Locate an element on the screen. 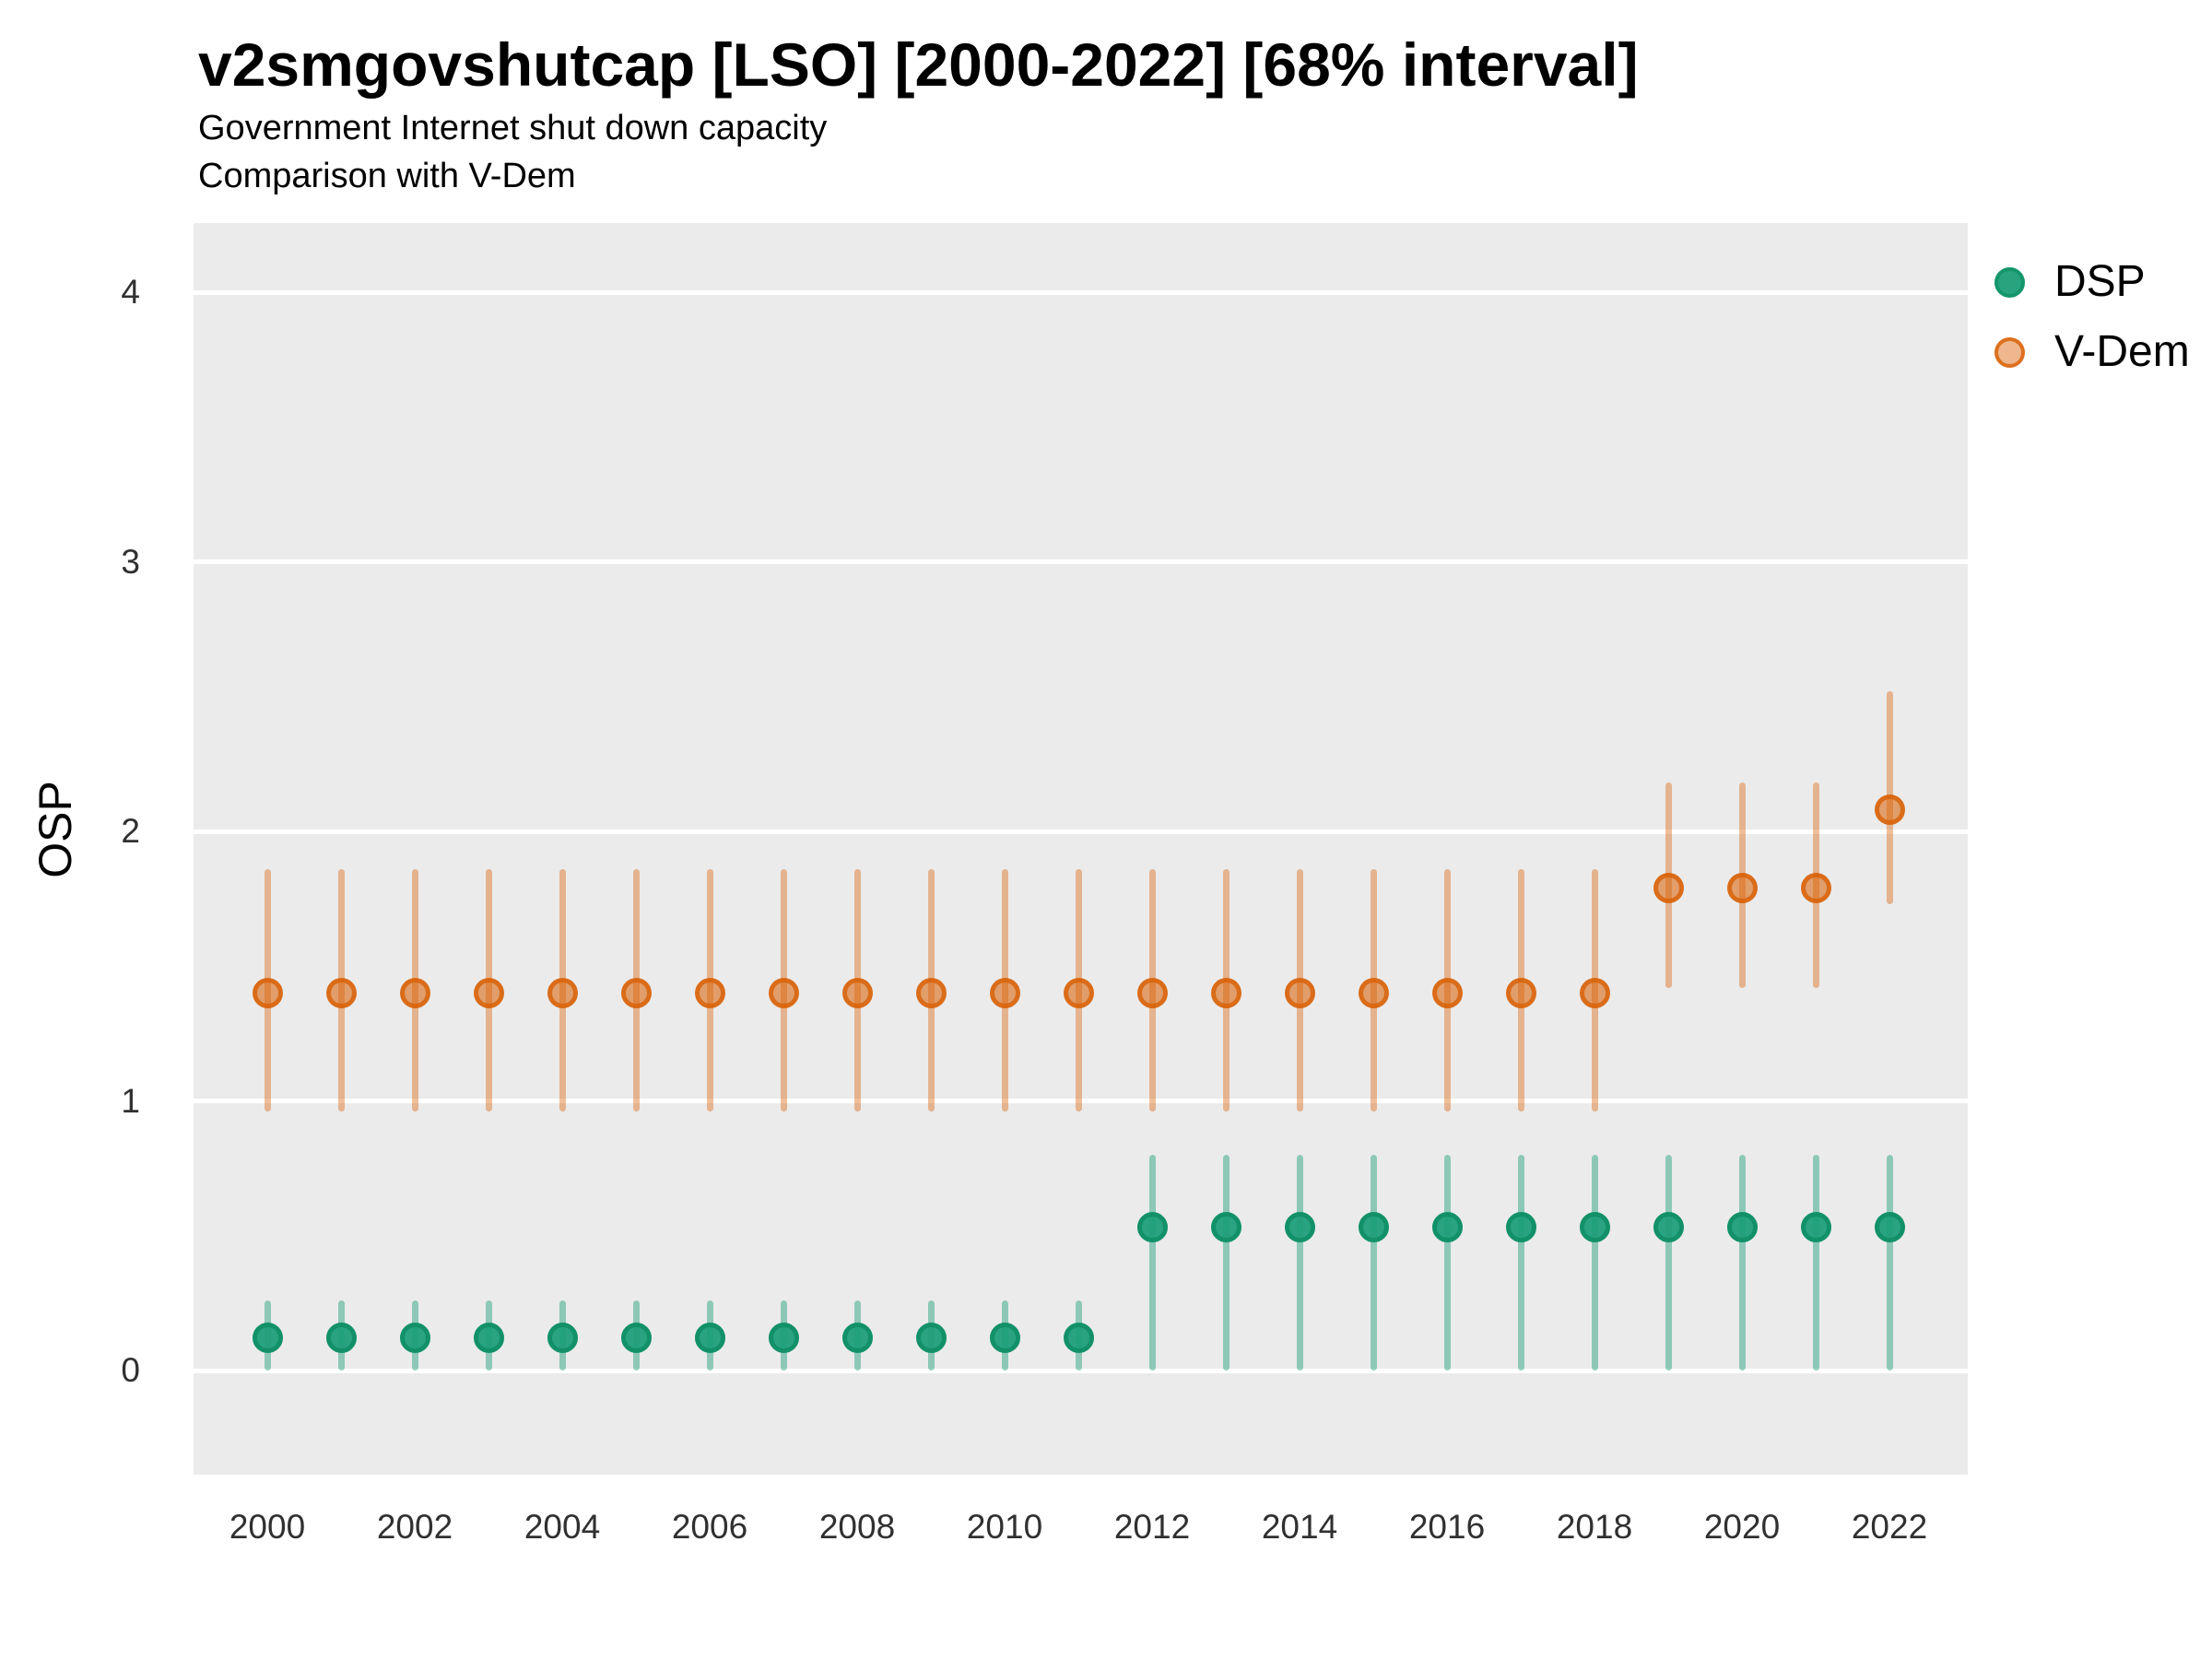 The height and width of the screenshot is (1659, 2212). point-dsp-2017 is located at coordinates (1520, 1227).